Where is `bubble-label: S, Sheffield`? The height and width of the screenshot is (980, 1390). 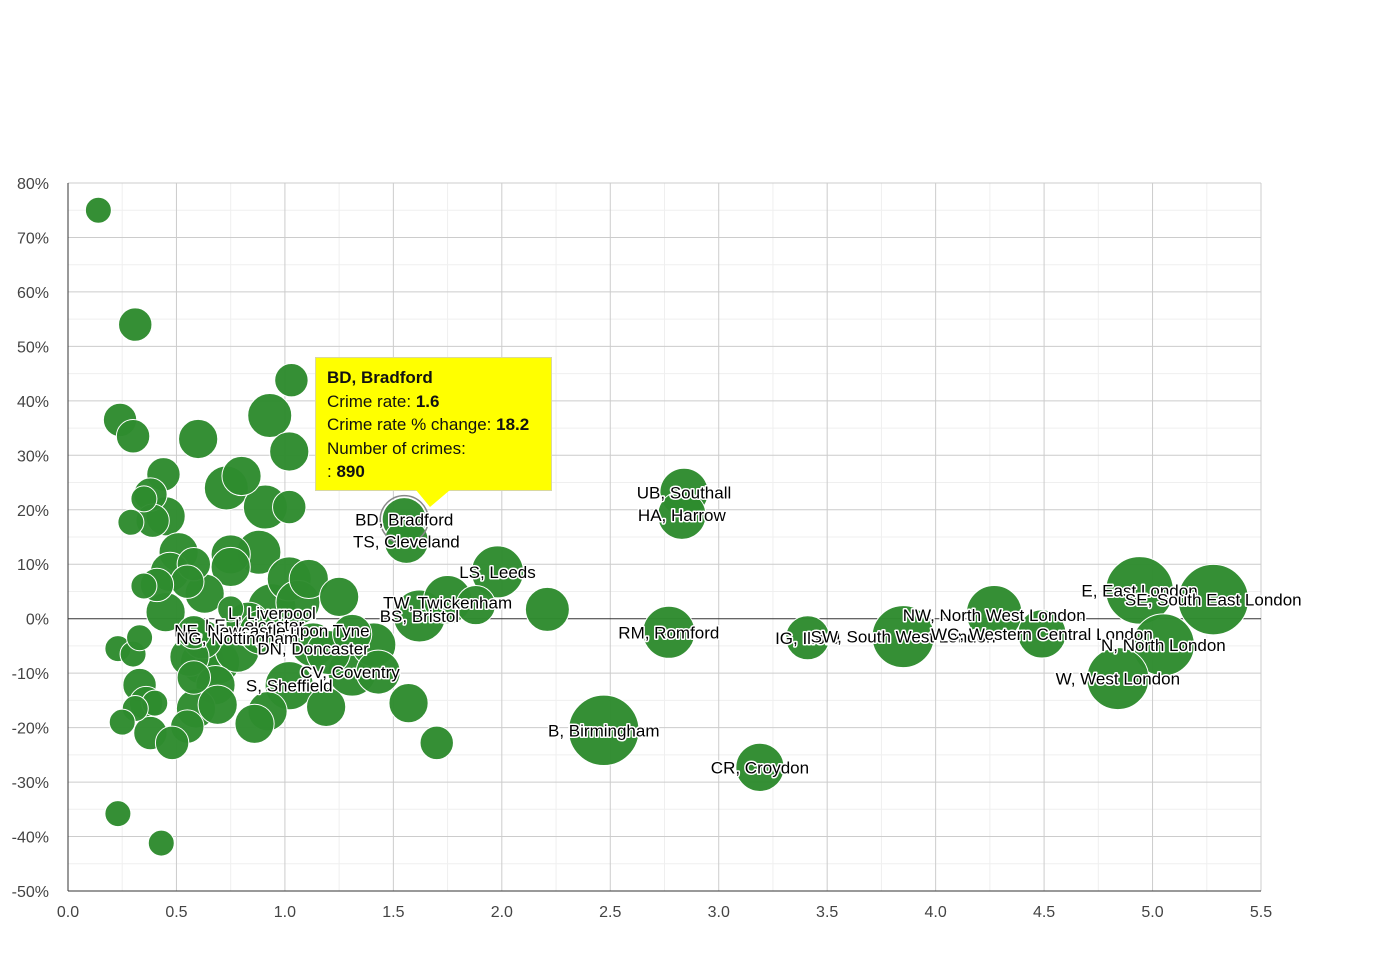
bubble-label: S, Sheffield is located at coordinates (289, 686).